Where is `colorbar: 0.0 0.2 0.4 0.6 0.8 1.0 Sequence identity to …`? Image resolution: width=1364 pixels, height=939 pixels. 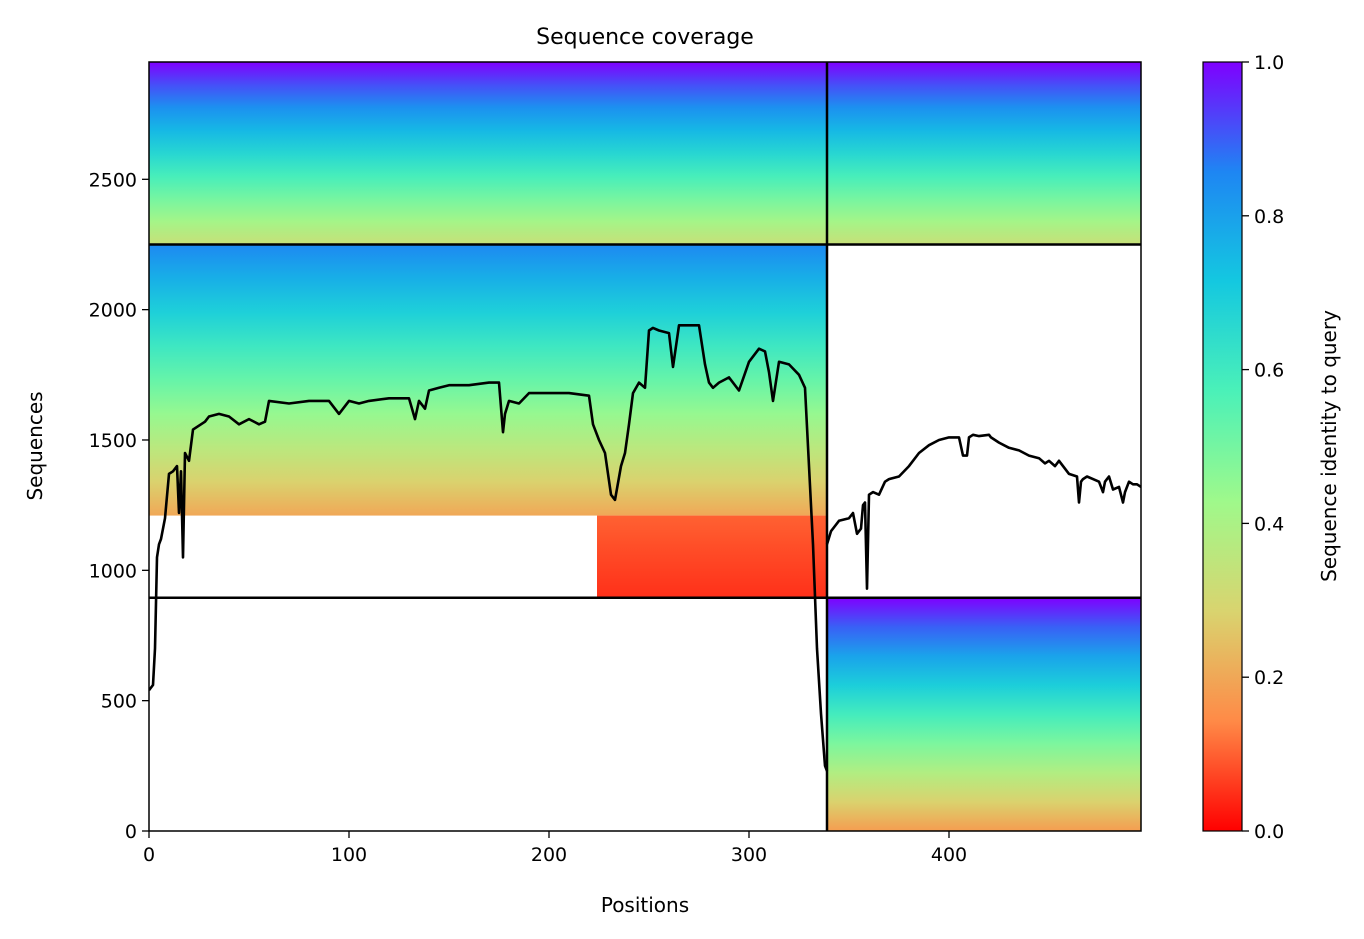
colorbar: 0.0 0.2 0.4 0.6 0.8 1.0 Sequence identity to … is located at coordinates (1271, 447).